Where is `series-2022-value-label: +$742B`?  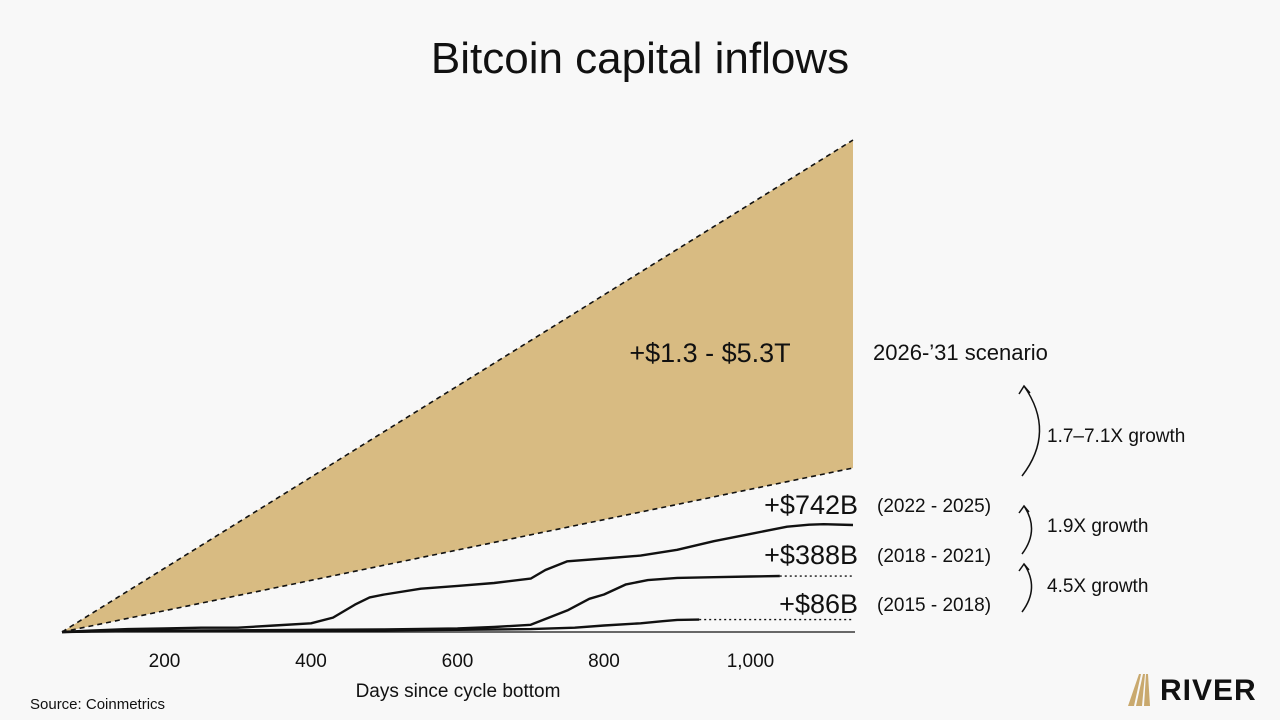 series-2022-value-label: +$742B is located at coordinates (811, 505).